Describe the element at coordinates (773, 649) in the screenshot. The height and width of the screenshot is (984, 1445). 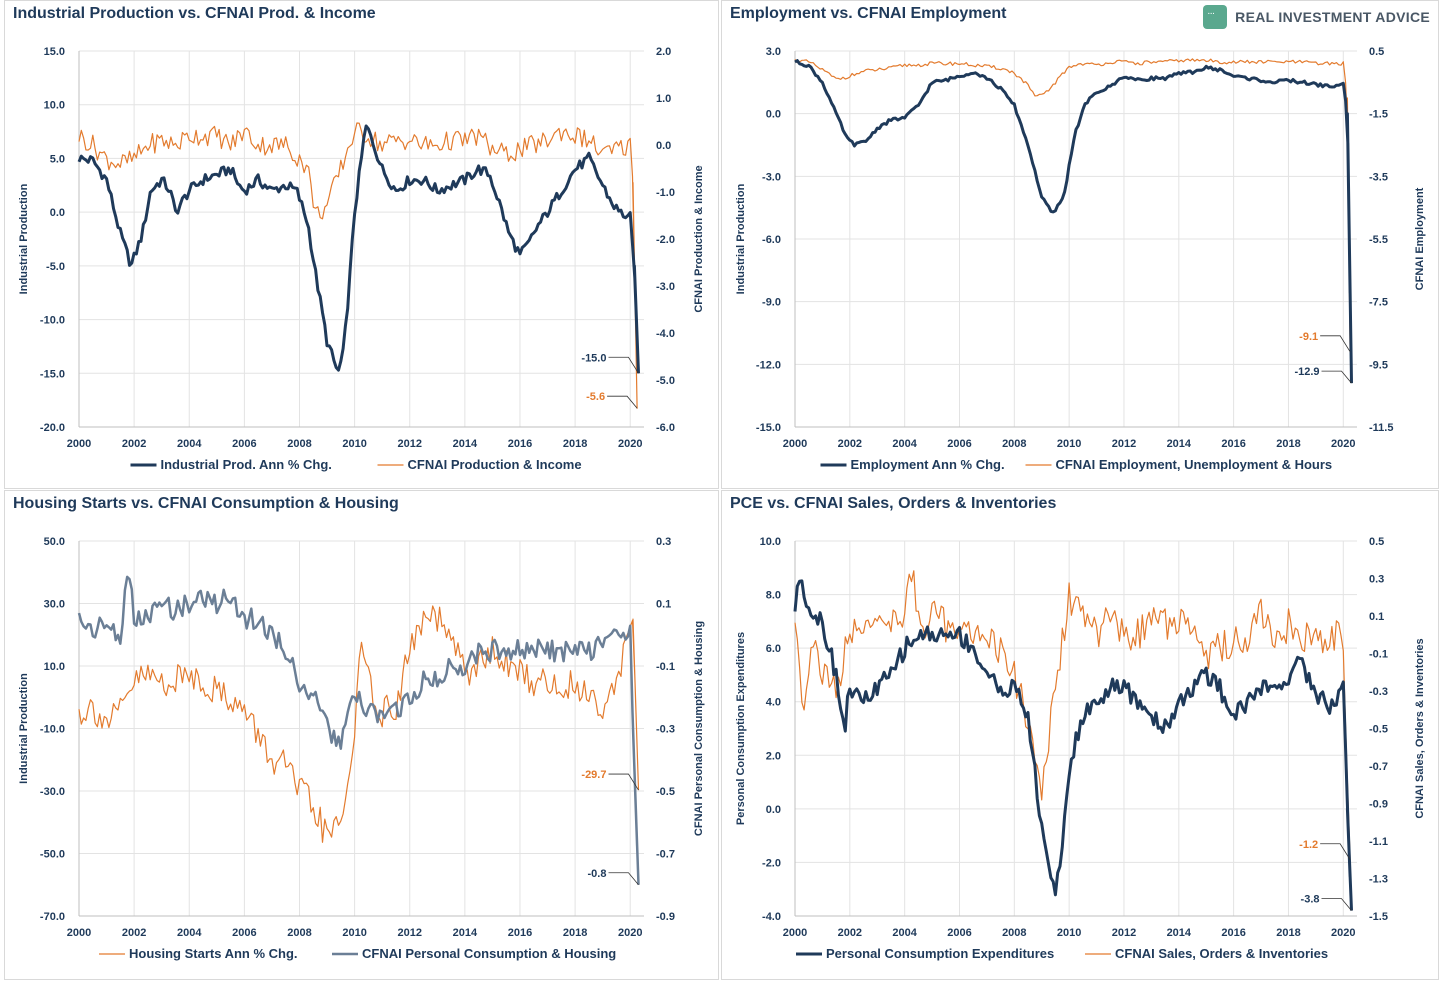
I see `left-tick-label: 6.0` at that location.